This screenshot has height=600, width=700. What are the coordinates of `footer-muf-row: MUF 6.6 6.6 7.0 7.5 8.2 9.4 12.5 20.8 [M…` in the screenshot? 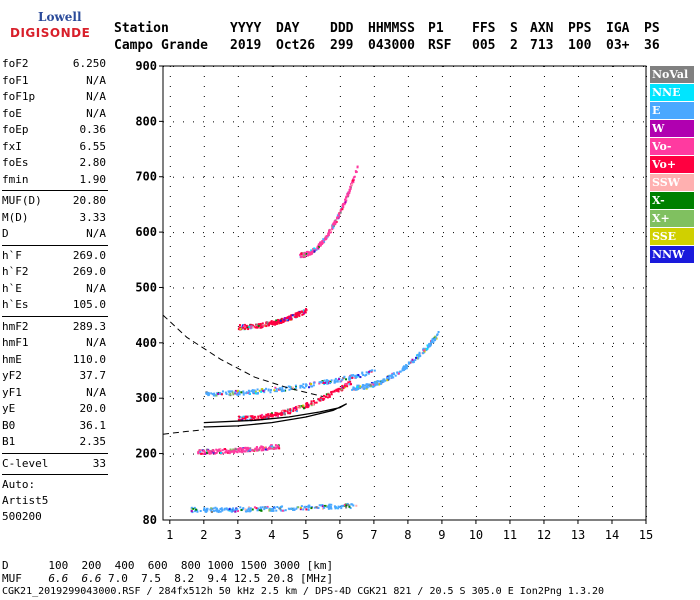 It's located at (167, 578).